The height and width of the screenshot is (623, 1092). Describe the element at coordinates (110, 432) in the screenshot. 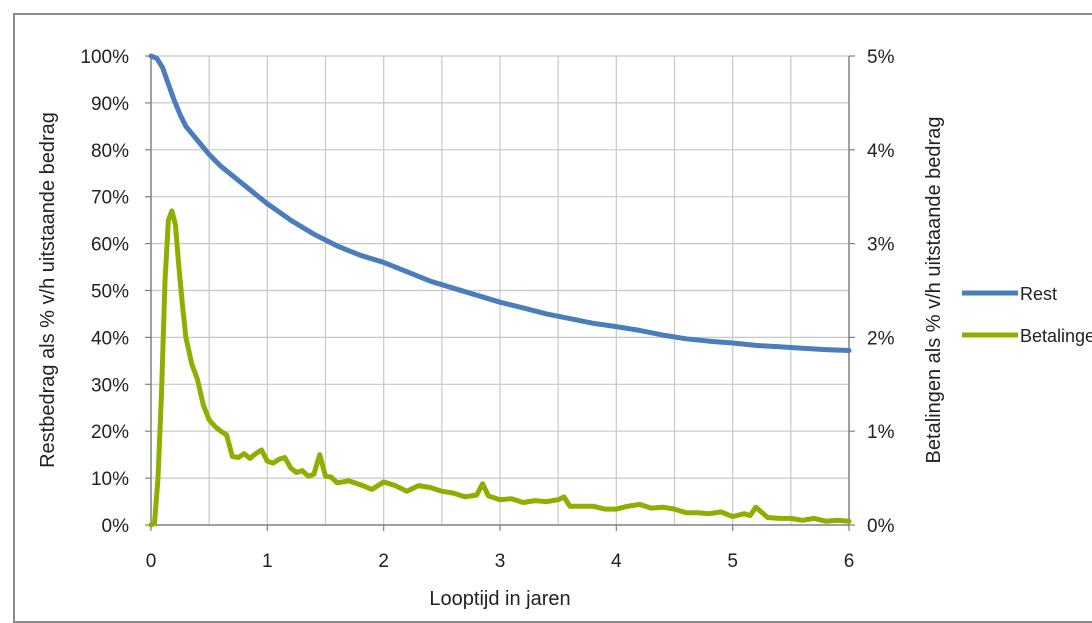

I see `y-tick-label: 20%` at that location.